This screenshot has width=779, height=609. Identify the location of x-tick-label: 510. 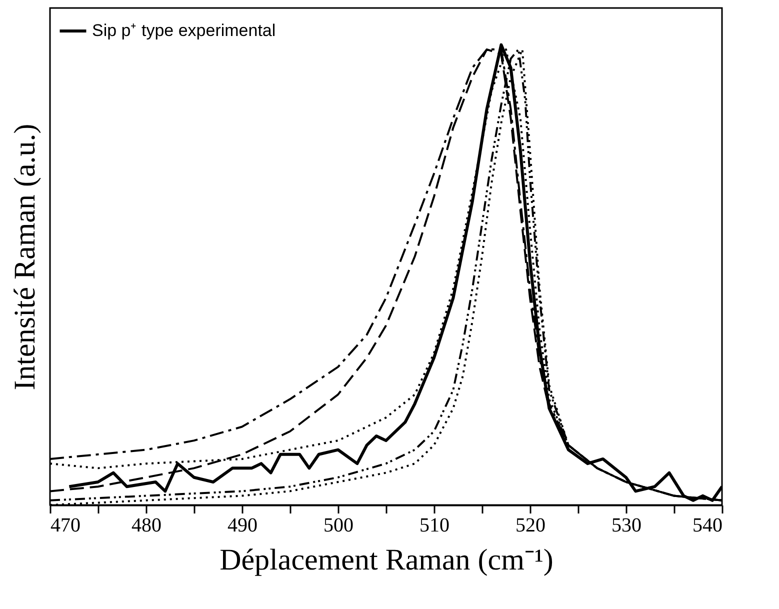
(435, 525).